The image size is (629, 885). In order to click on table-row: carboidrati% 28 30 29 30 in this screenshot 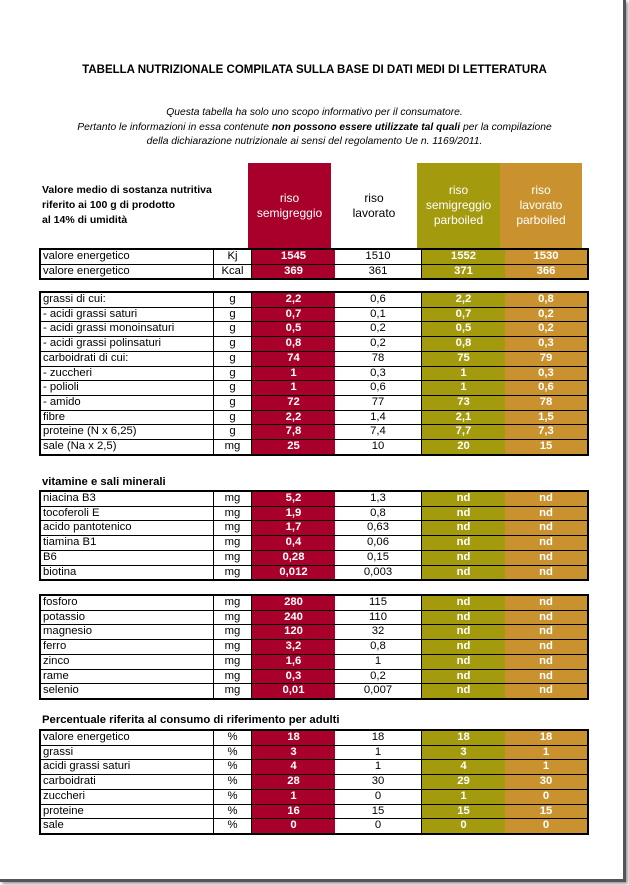, I will do `click(313, 782)`.